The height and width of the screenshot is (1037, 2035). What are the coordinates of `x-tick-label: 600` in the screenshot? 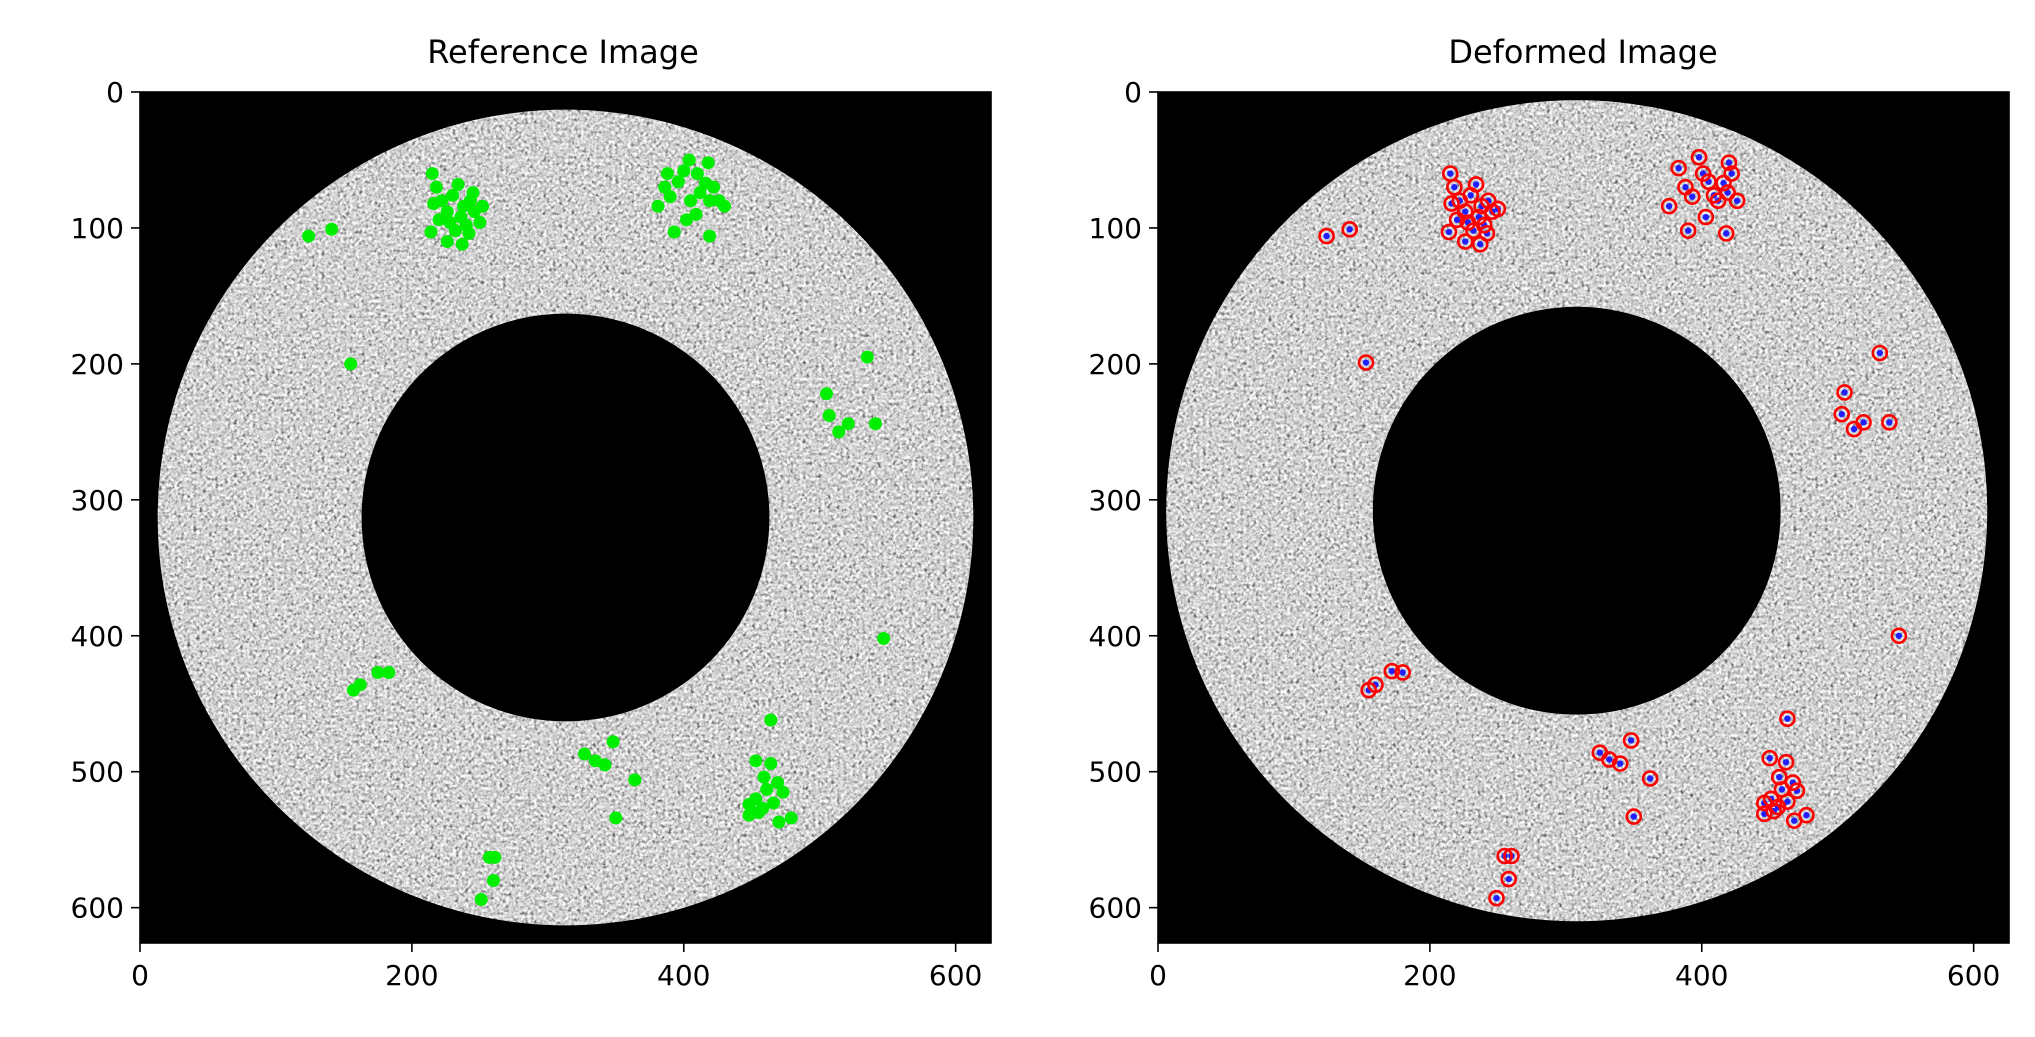 It's located at (1973, 975).